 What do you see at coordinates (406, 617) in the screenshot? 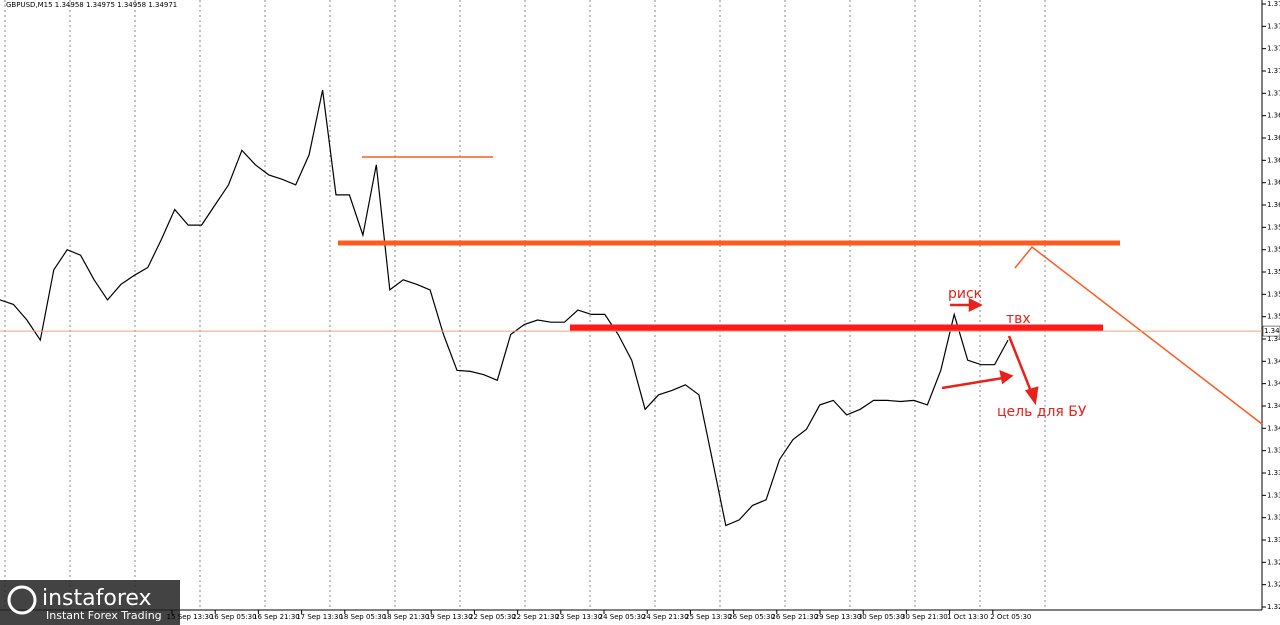
I see `x-tick-label: 18 Sep 21:30` at bounding box center [406, 617].